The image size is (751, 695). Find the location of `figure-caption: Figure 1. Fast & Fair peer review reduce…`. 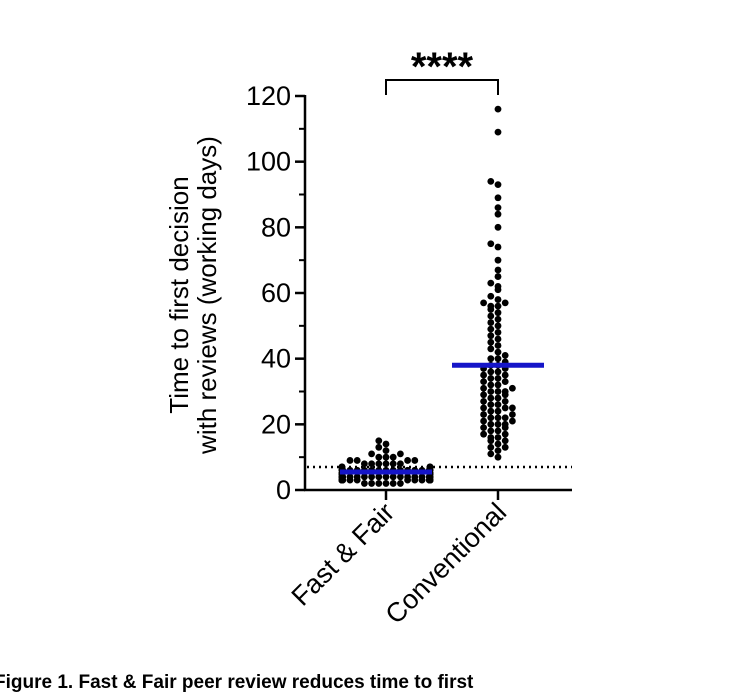

figure-caption: Figure 1. Fast & Fair peer review reduce… is located at coordinates (237, 682).